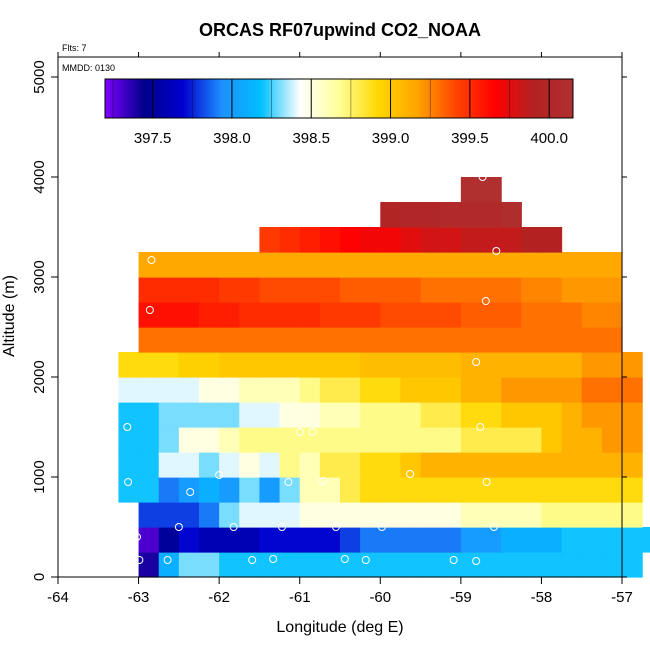 Image resolution: width=650 pixels, height=650 pixels. Describe the element at coordinates (219, 597) in the screenshot. I see `x-tick-label: -62` at that location.